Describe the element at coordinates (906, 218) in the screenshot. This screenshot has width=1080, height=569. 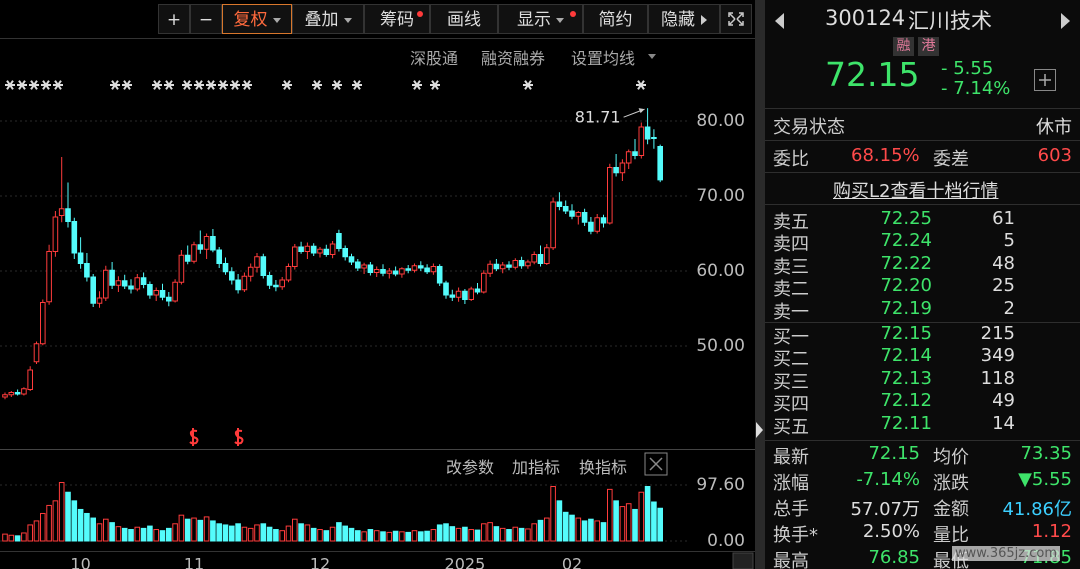
I see `book-price: 72.25` at that location.